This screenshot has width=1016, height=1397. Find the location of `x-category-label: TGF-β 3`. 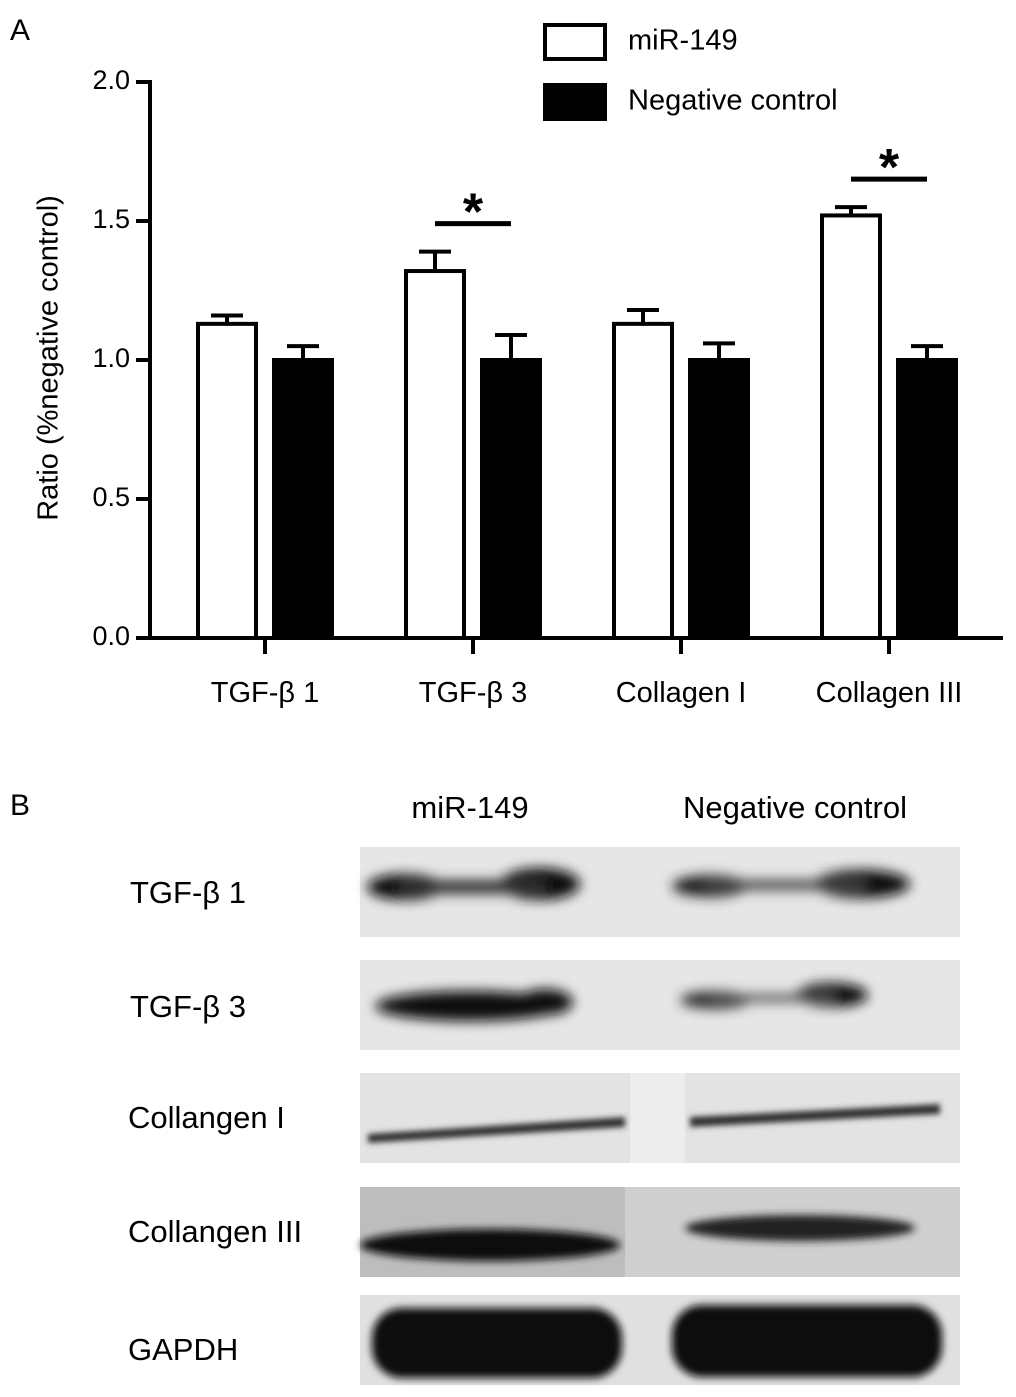

x-category-label: TGF-β 3 is located at coordinates (473, 693).